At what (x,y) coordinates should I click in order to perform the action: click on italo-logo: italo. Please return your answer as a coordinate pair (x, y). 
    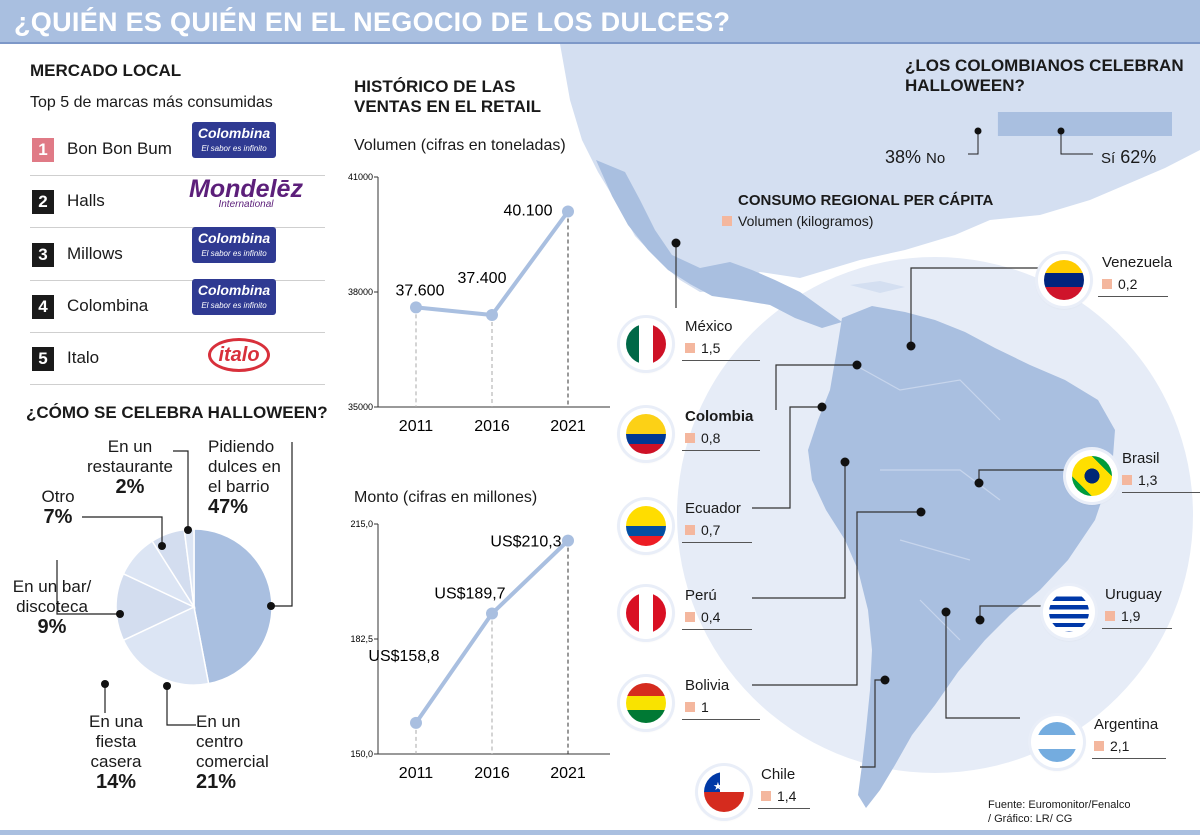
    Looking at the image, I should click on (239, 355).